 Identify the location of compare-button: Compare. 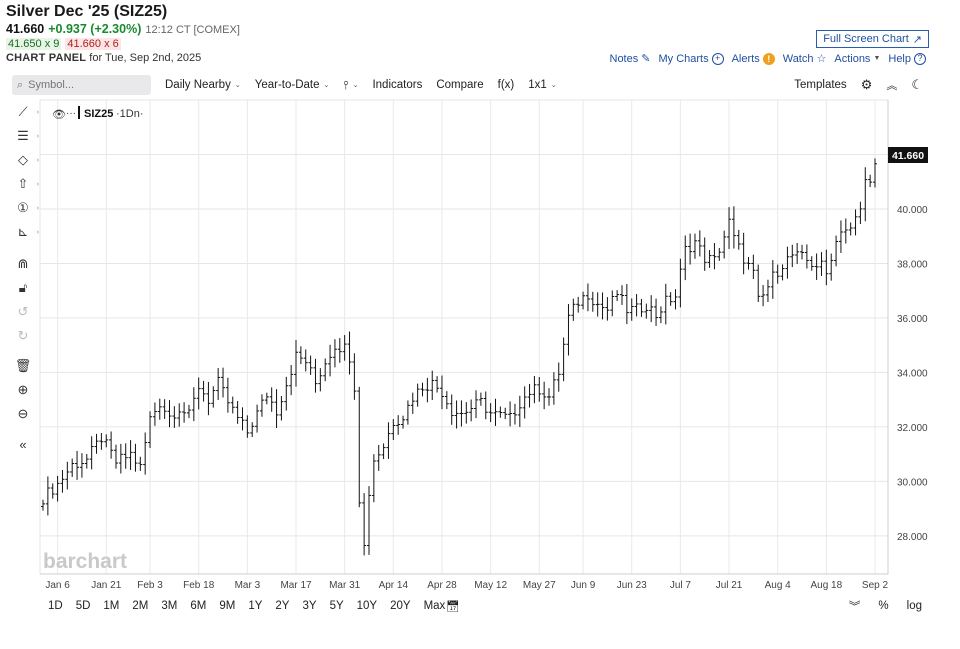
(460, 85).